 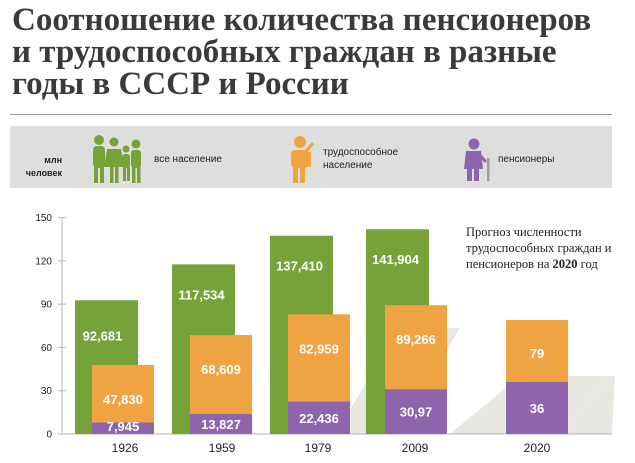 I want to click on data-label-working: 47,830, so click(x=123, y=399).